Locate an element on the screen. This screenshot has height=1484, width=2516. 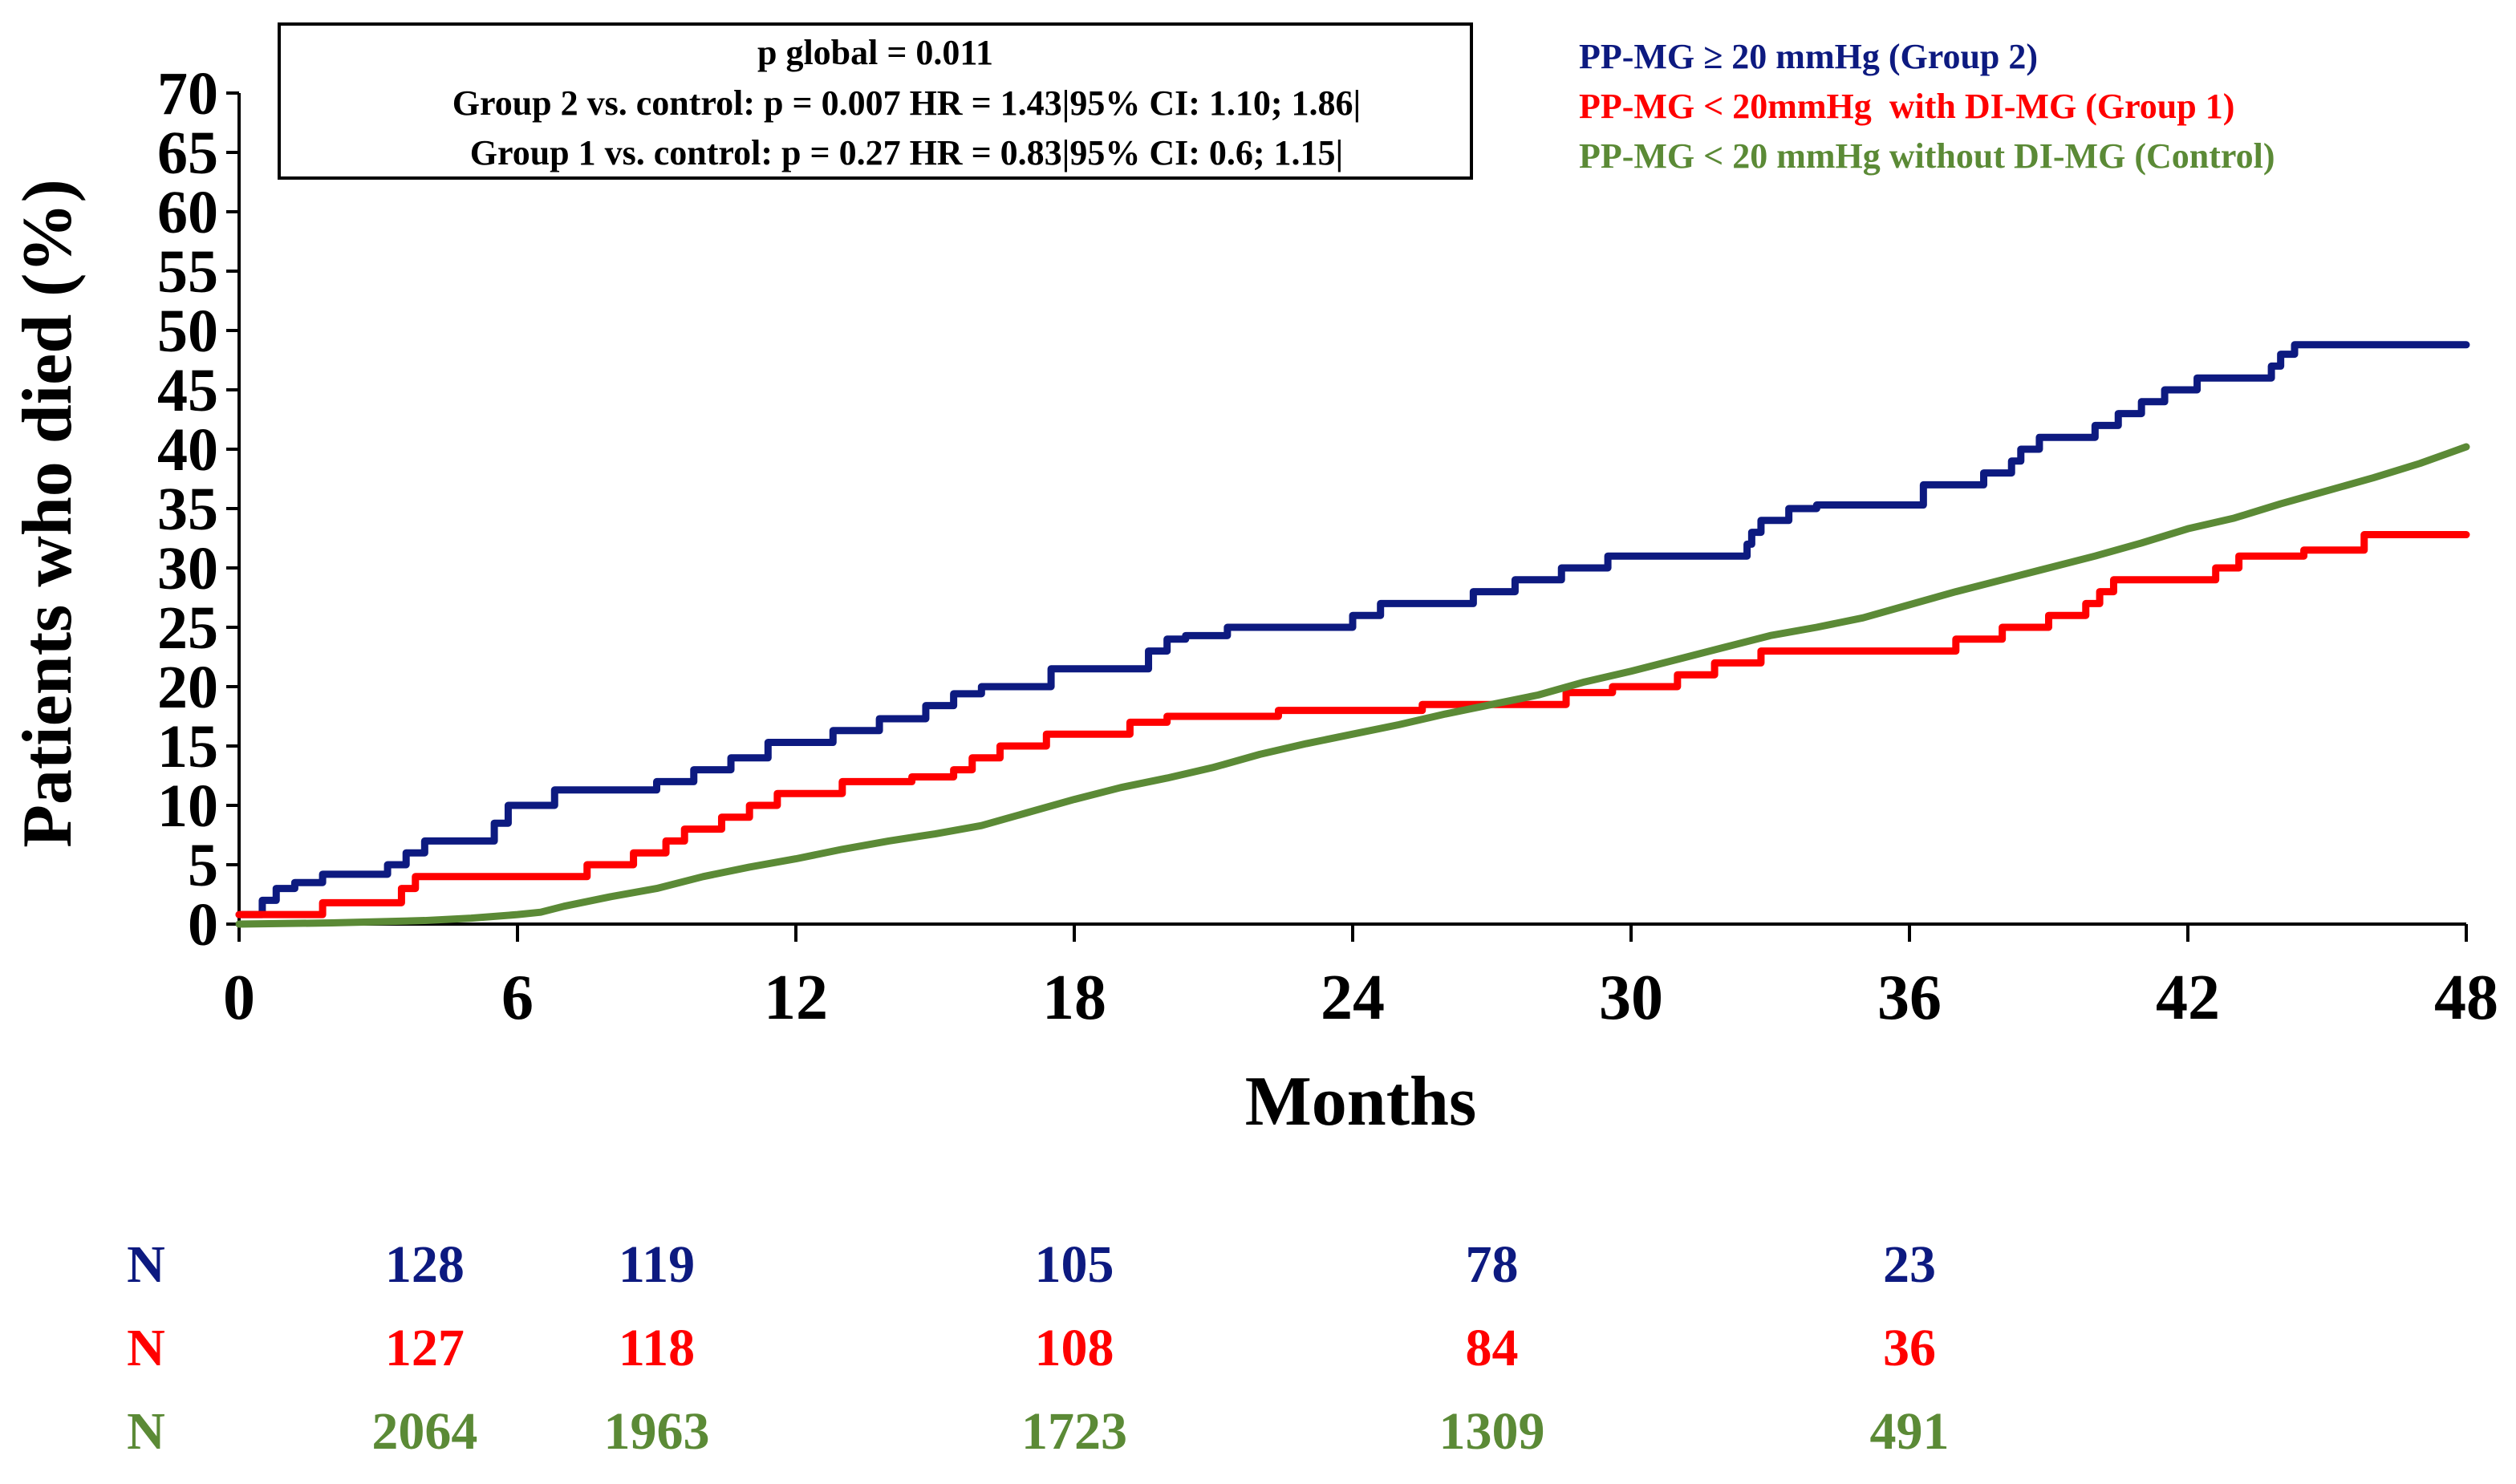
legend-entry-group2: PP-MG ≥ 20 mmHg (Group 2) is located at coordinates (1808, 57).